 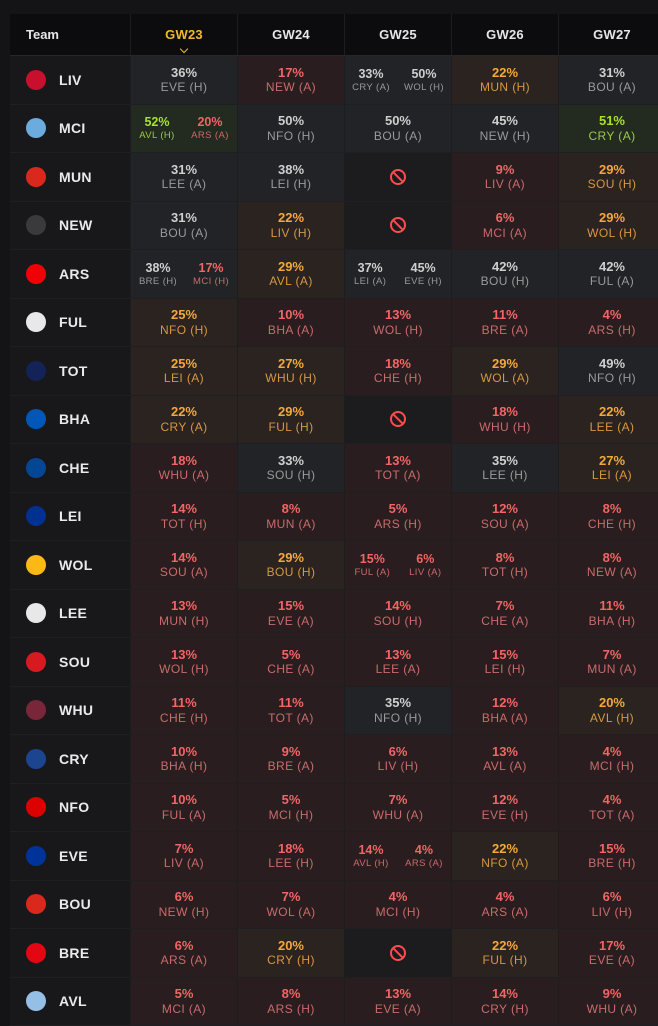 What do you see at coordinates (183, 1002) in the screenshot?
I see `fixture-cell: 5%MCI (A)` at bounding box center [183, 1002].